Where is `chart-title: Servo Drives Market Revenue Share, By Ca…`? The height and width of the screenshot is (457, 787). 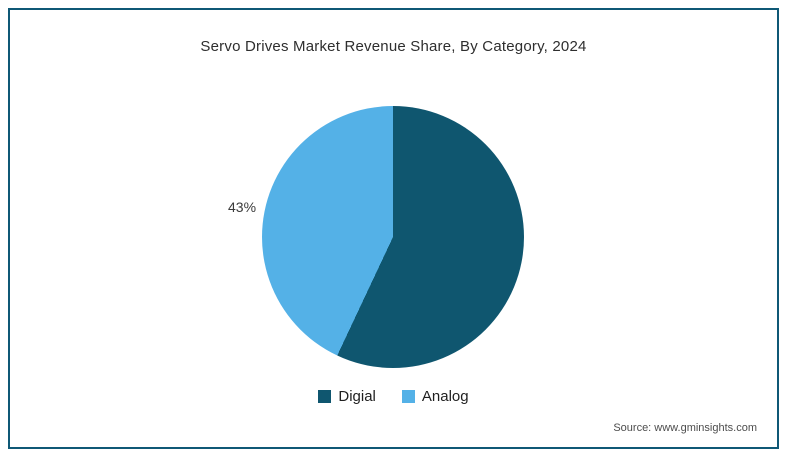
chart-title: Servo Drives Market Revenue Share, By Ca… is located at coordinates (393, 46).